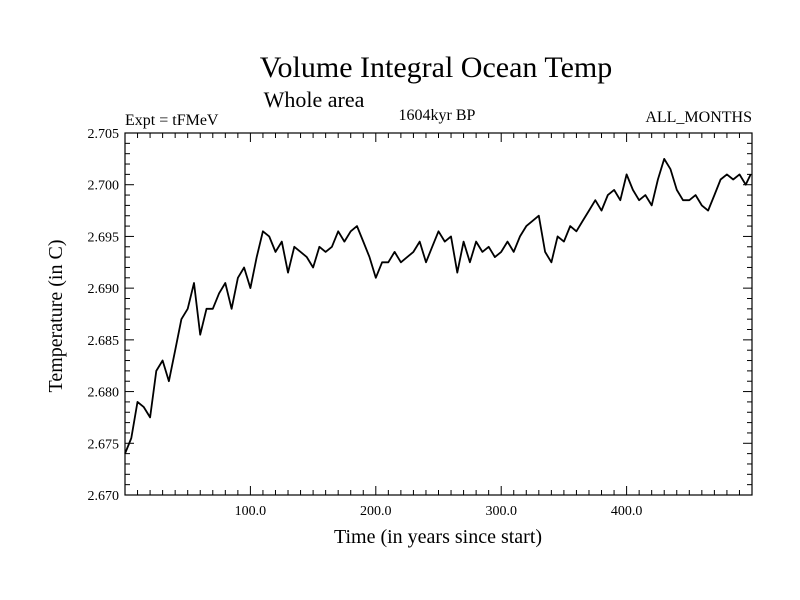  What do you see at coordinates (501, 511) in the screenshot?
I see `x-tick-label: 300.0` at bounding box center [501, 511].